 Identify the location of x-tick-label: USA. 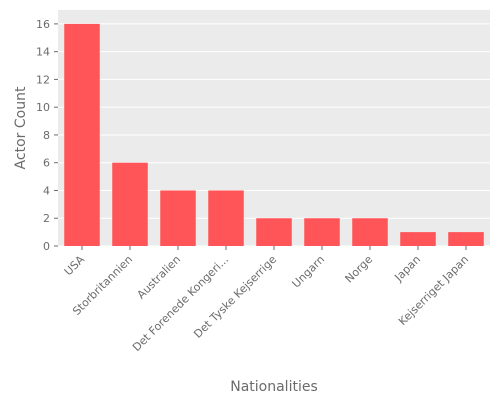
(75, 266).